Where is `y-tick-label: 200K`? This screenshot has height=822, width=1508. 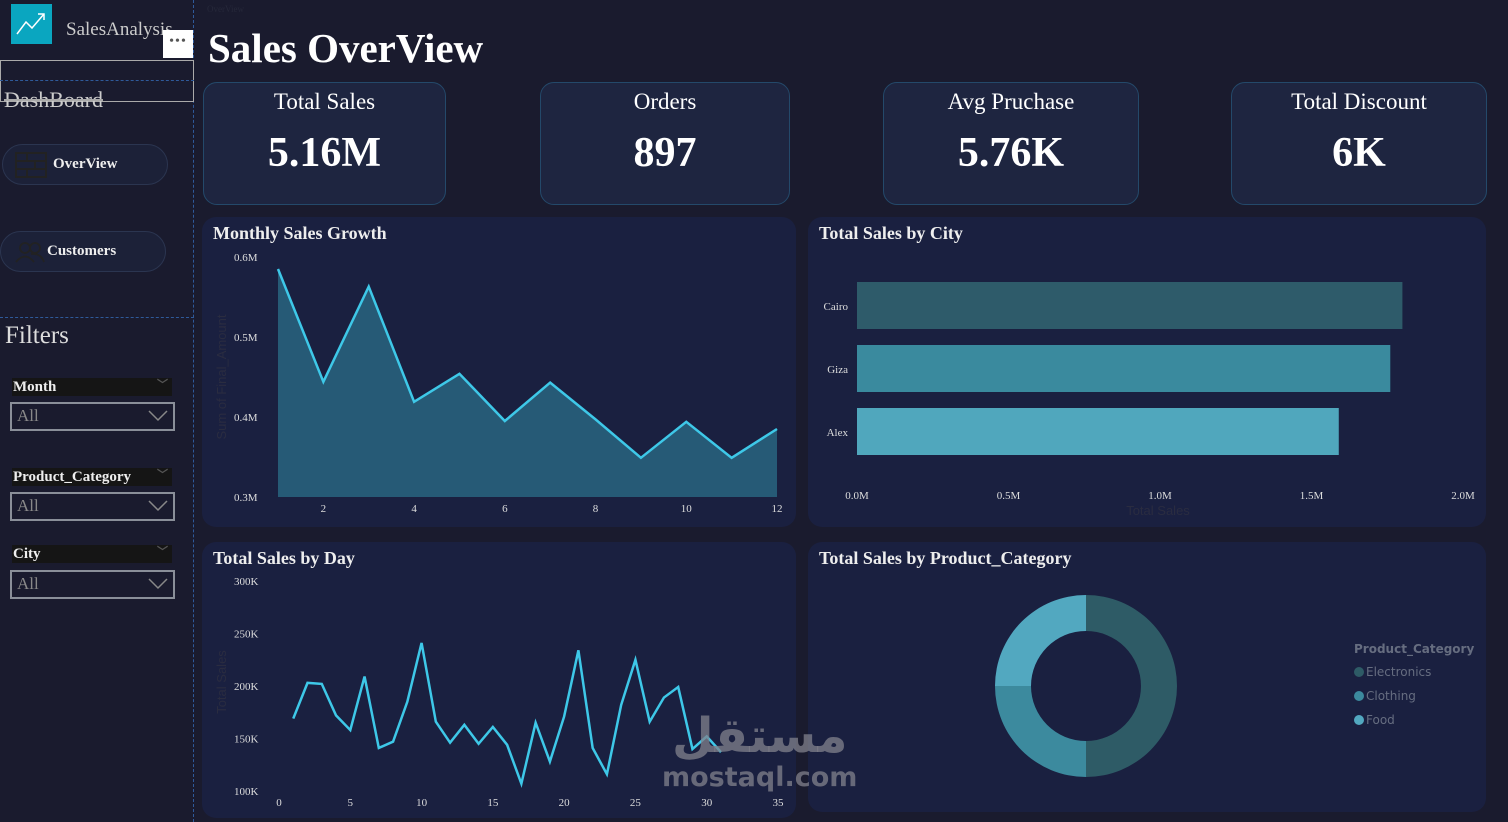 y-tick-label: 200K is located at coordinates (246, 687).